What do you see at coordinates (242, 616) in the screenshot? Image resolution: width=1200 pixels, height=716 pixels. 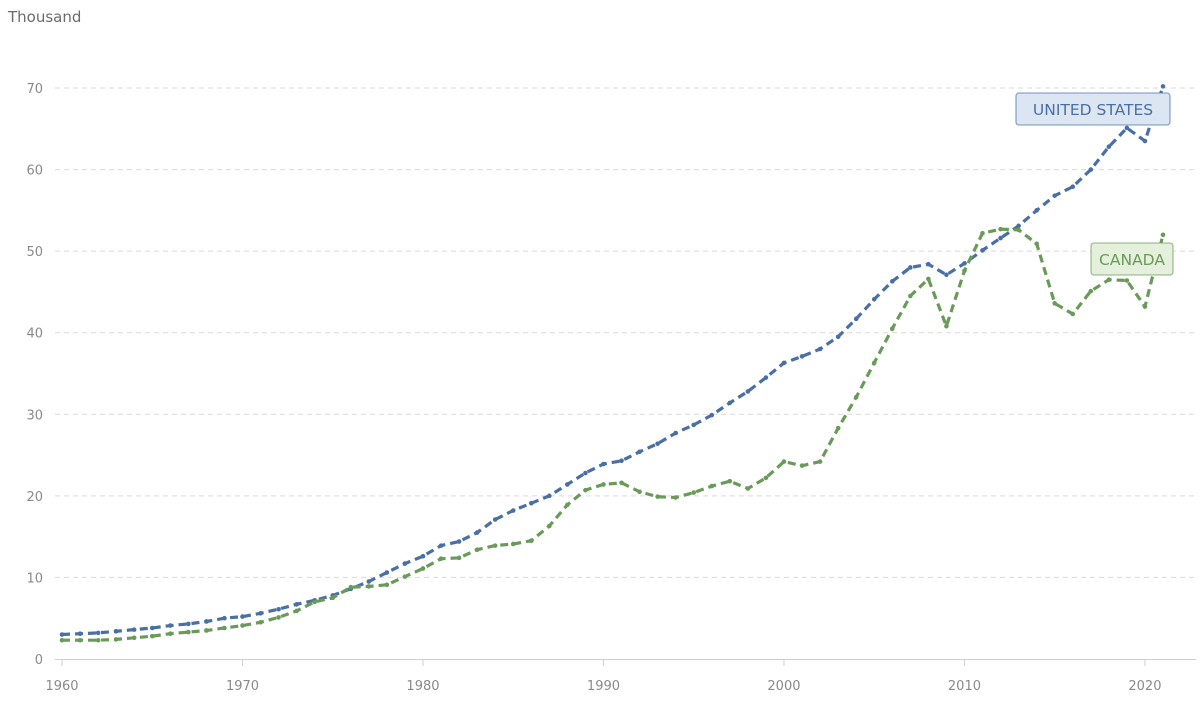 I see `data-point-united-states-1970` at bounding box center [242, 616].